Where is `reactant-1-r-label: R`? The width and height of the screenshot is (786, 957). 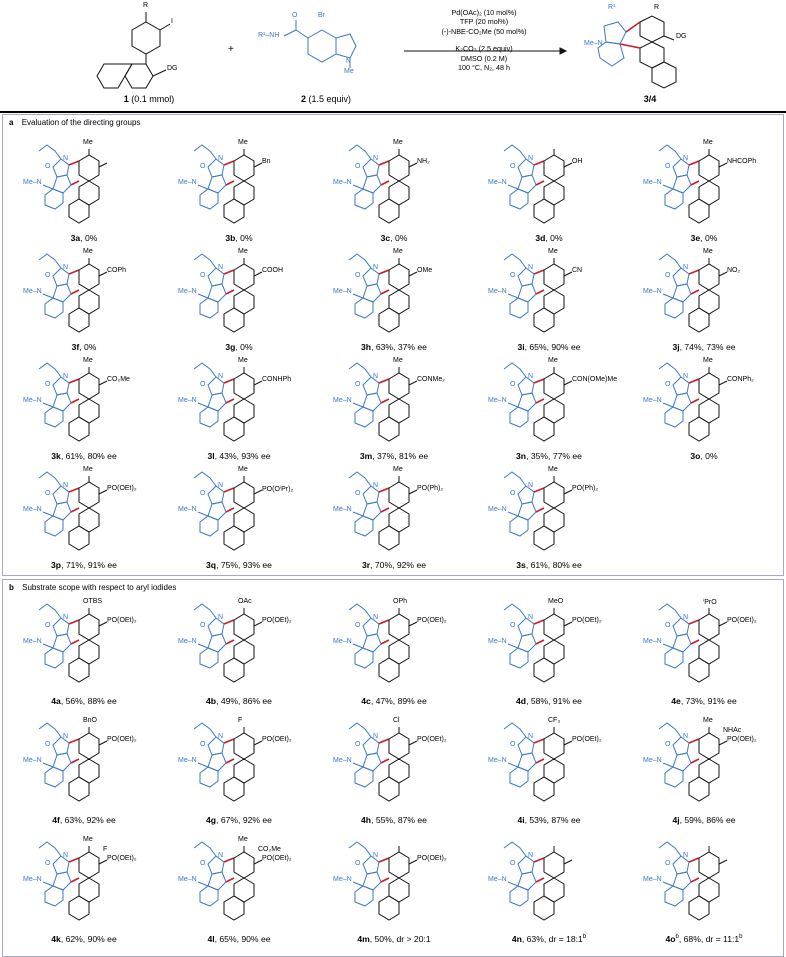
reactant-1-r-label: R is located at coordinates (146, 5).